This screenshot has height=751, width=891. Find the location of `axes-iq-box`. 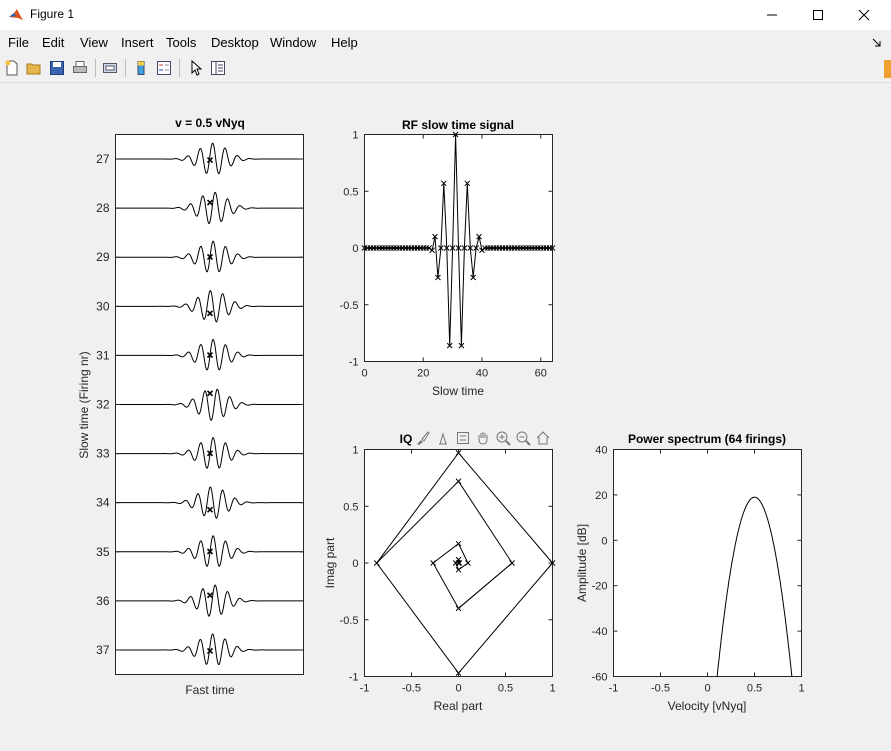

axes-iq-box is located at coordinates (458, 563).